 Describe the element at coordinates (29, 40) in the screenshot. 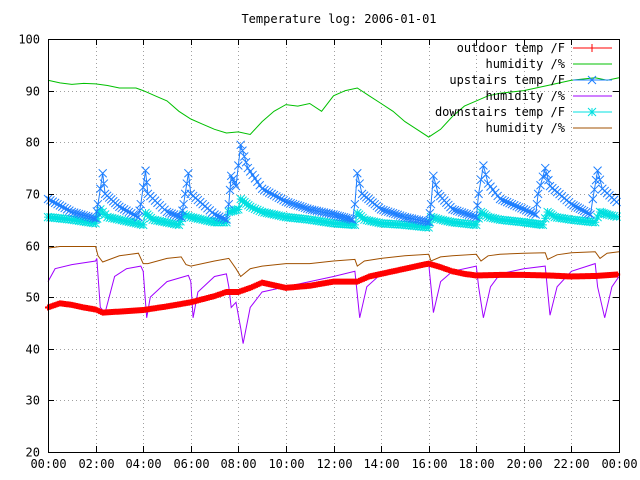

I see `y-tick-label: 100` at that location.